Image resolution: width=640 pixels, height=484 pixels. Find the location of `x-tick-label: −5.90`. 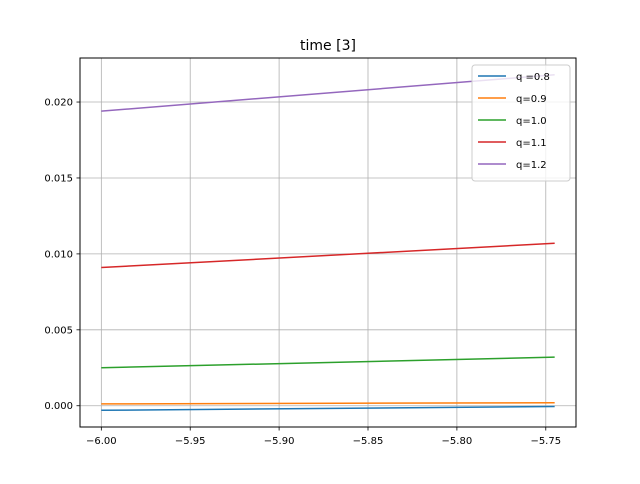

x-tick-label: −5.90 is located at coordinates (279, 441).